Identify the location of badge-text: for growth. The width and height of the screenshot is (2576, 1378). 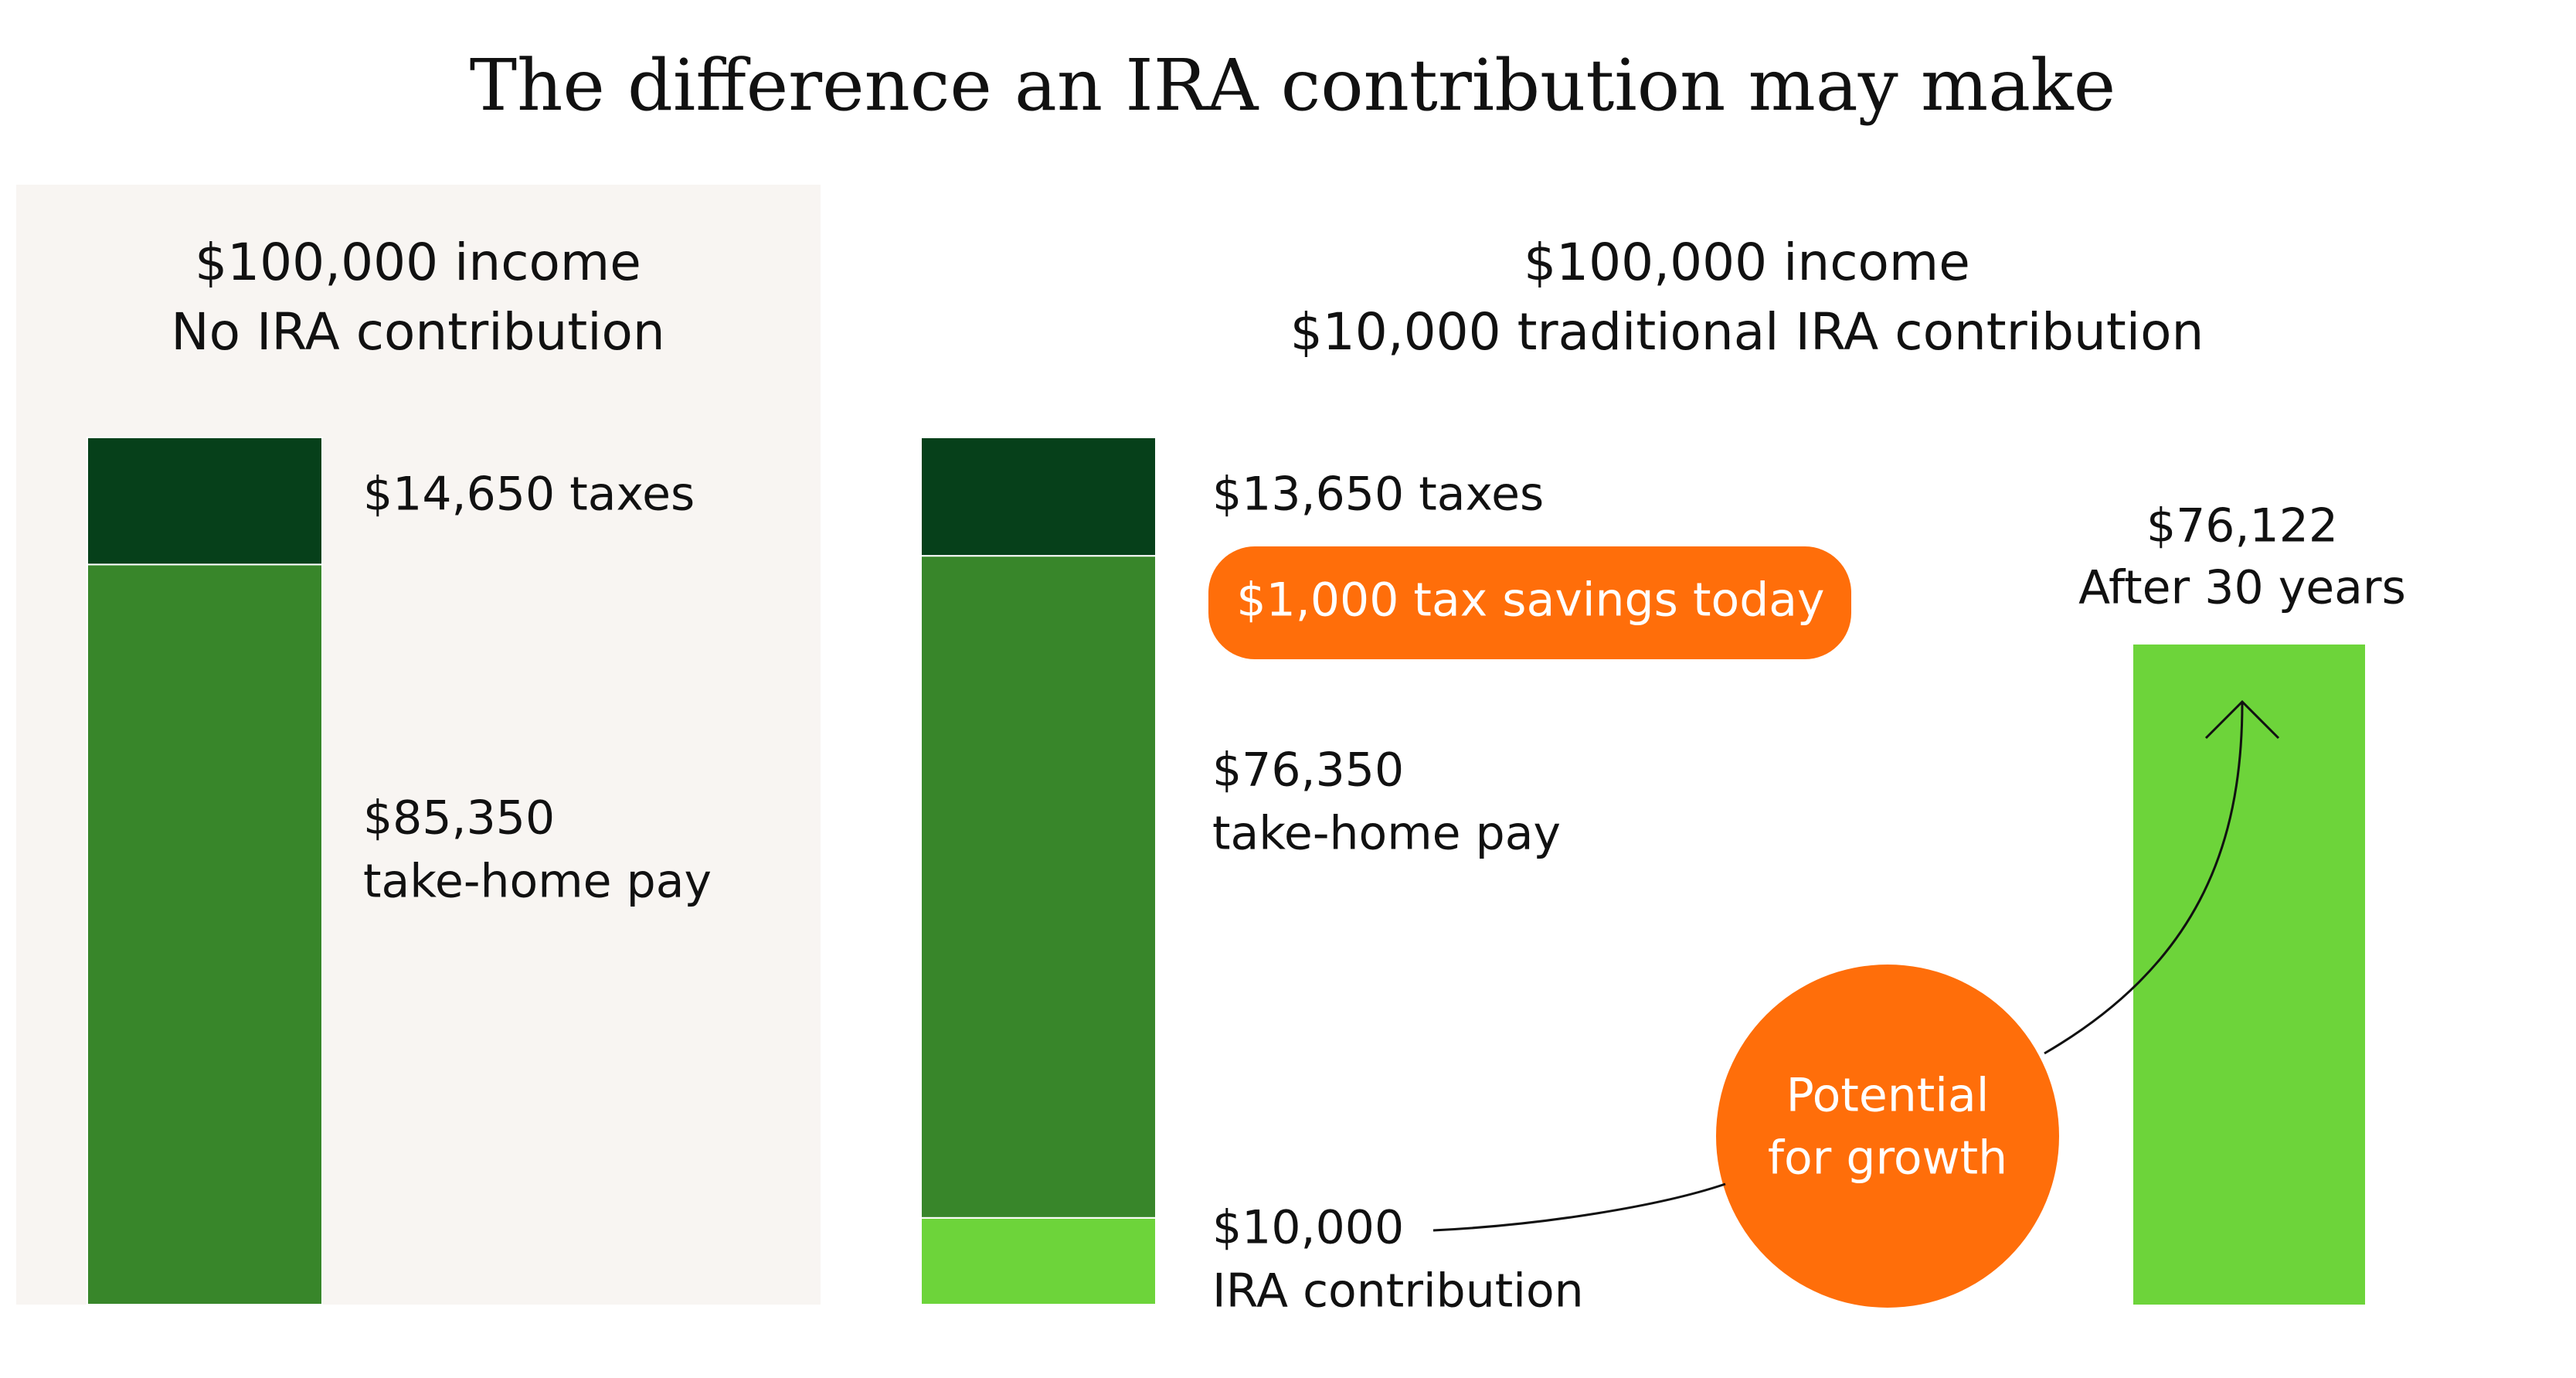
(1887, 1158).